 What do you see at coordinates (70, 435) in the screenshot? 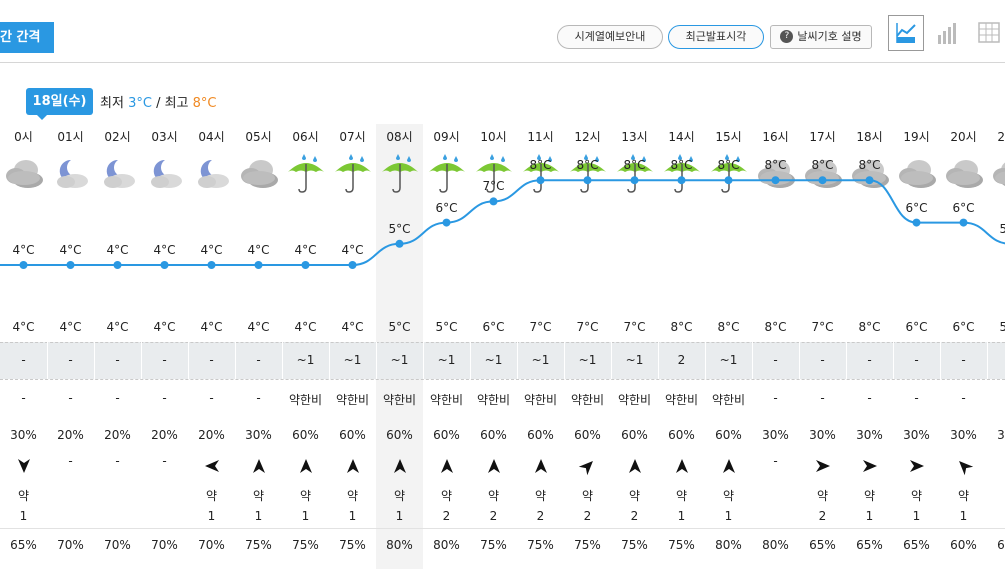
I see `precip-probability: 20%` at bounding box center [70, 435].